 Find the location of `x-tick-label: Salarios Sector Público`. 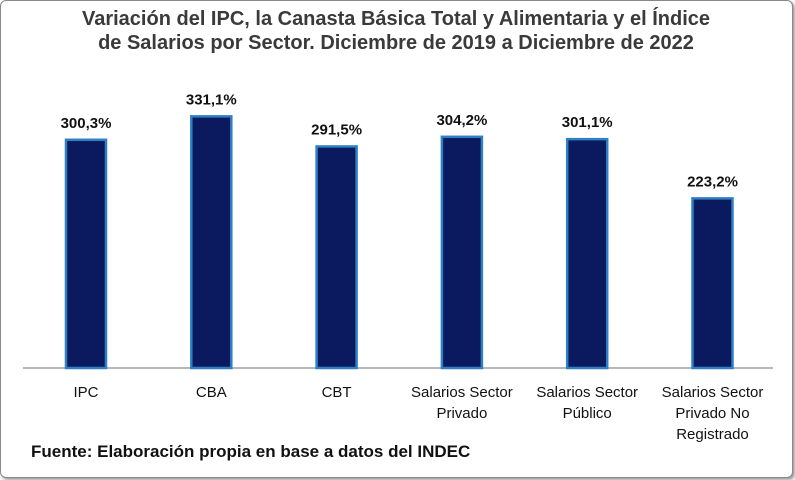

x-tick-label: Salarios Sector Público is located at coordinates (587, 403).